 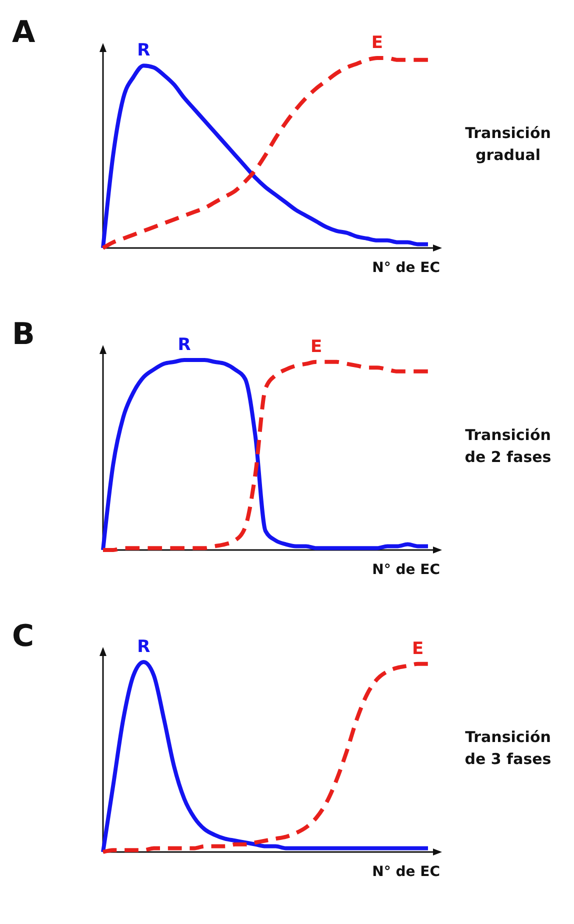 What do you see at coordinates (23, 334) in the screenshot?
I see `chart-title: B` at bounding box center [23, 334].